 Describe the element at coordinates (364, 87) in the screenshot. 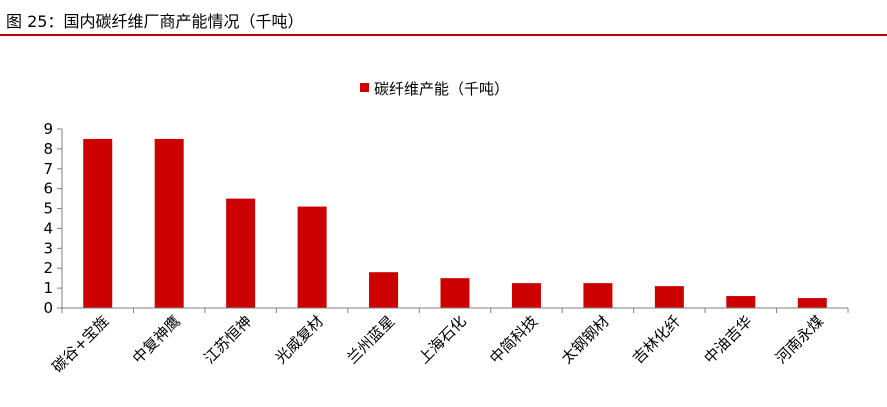

I see `legend-swatch` at that location.